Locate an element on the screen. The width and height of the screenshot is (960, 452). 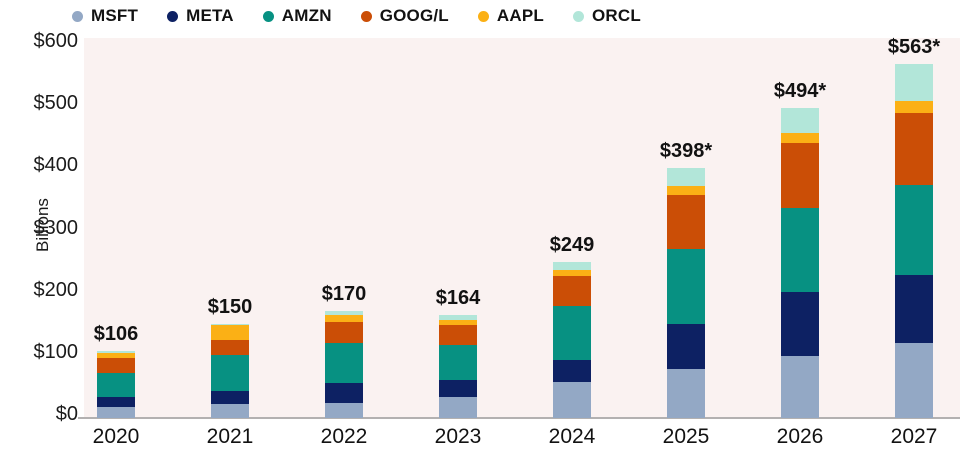
legend-item-aapl: AAPL is located at coordinates (510, 16).